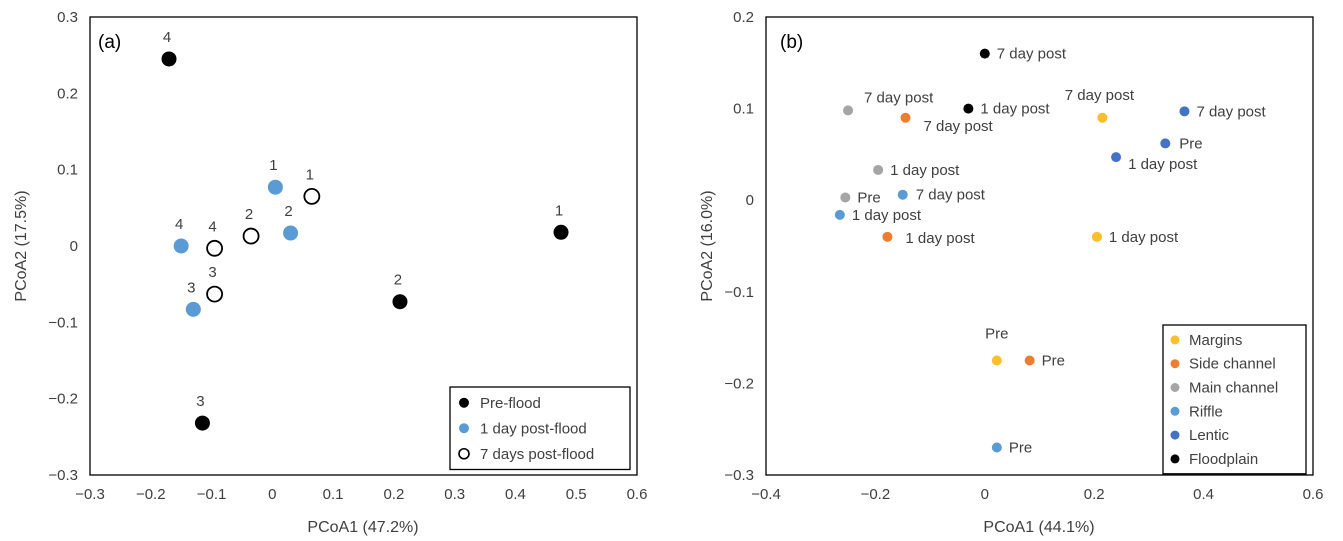 This screenshot has height=541, width=1343. I want to click on legend-entry: Pre-flood, so click(510, 403).